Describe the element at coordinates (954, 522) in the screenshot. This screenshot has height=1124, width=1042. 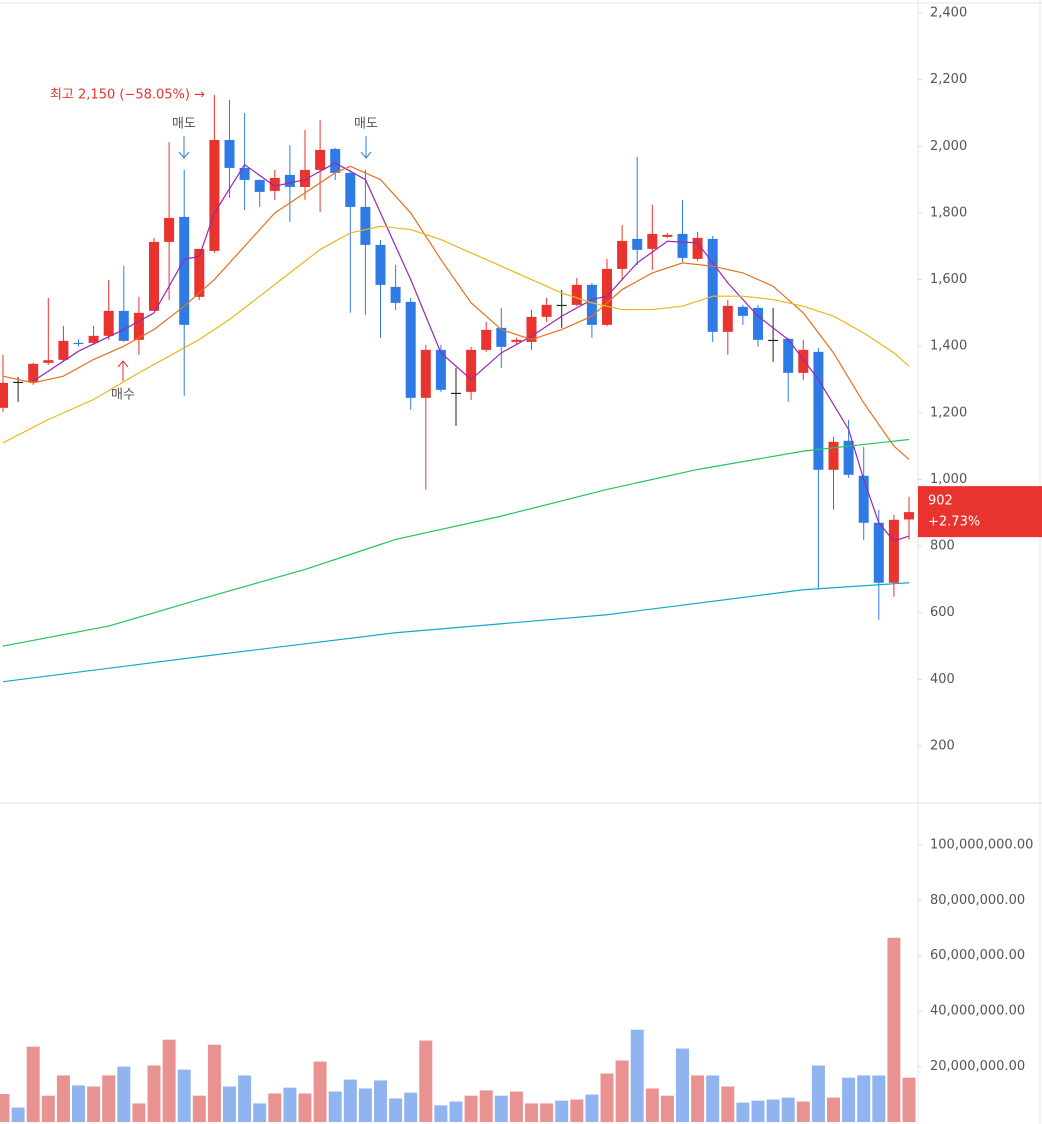
I see `last-change: +2.73%` at that location.